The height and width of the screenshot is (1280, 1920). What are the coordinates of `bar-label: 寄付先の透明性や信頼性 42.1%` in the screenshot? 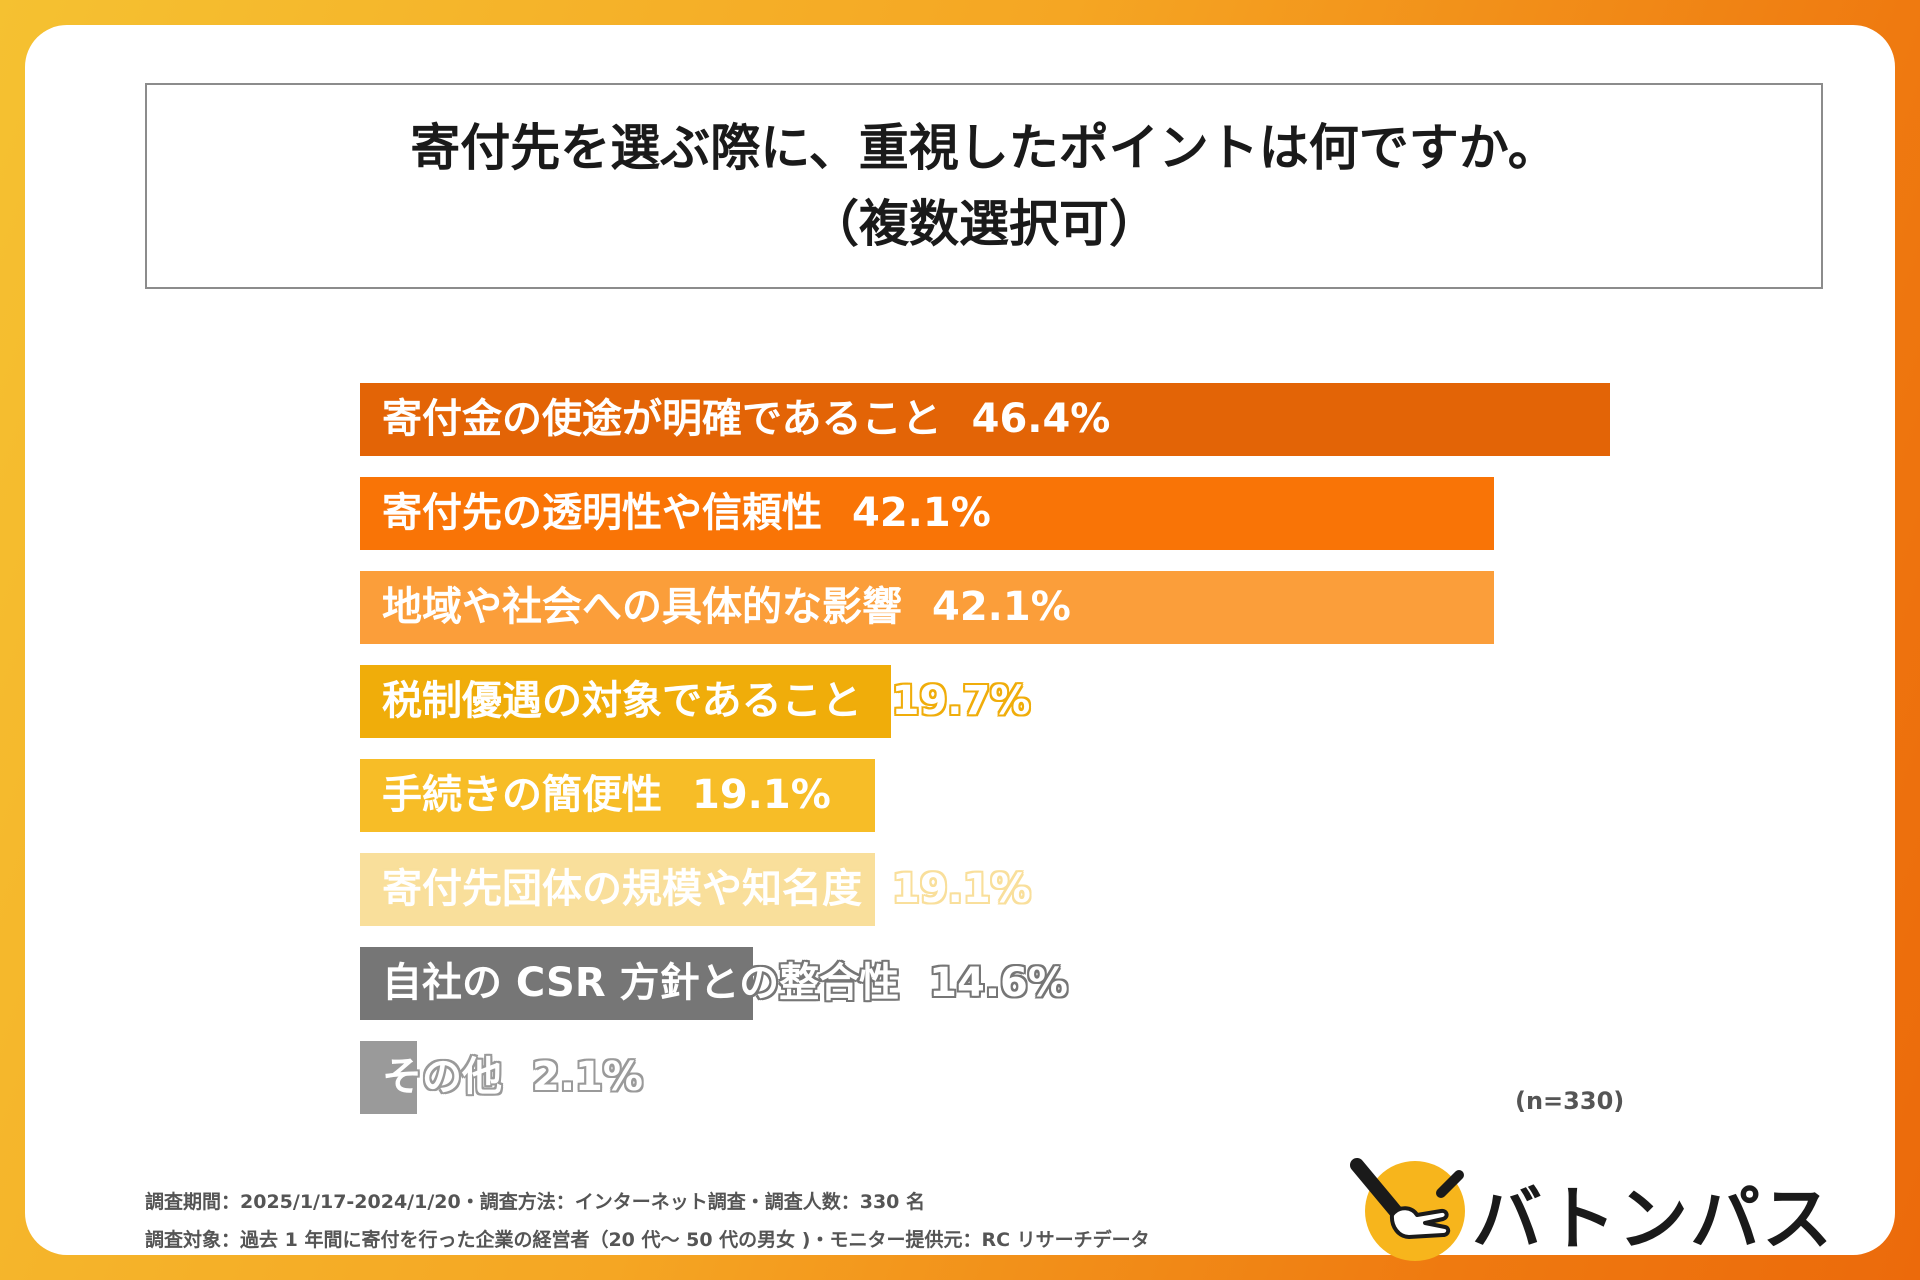 It's located at (686, 513).